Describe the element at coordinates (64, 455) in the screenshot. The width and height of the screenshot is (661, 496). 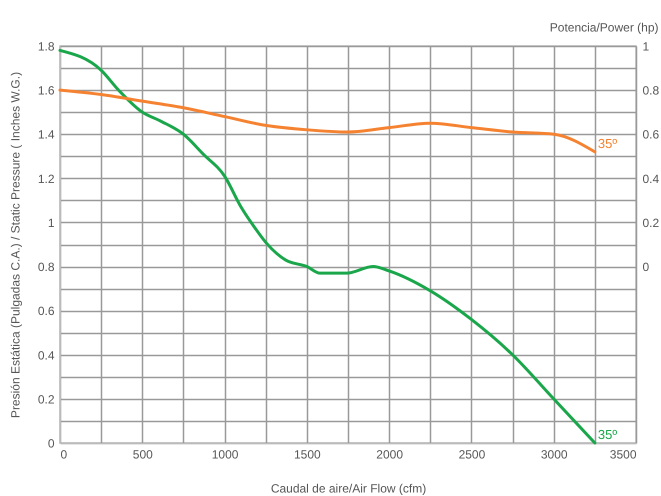
I see `x-tick-label: 0` at that location.